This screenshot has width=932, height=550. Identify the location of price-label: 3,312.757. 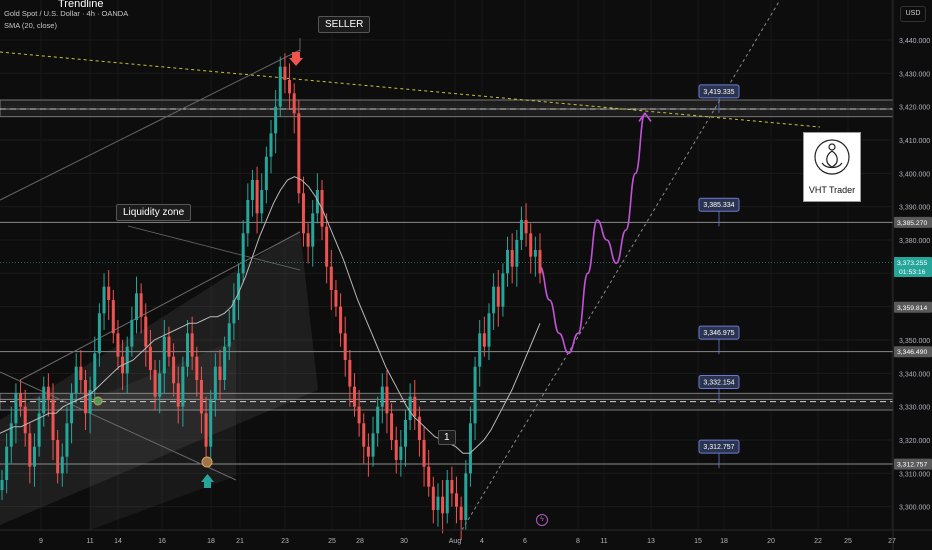
(912, 465).